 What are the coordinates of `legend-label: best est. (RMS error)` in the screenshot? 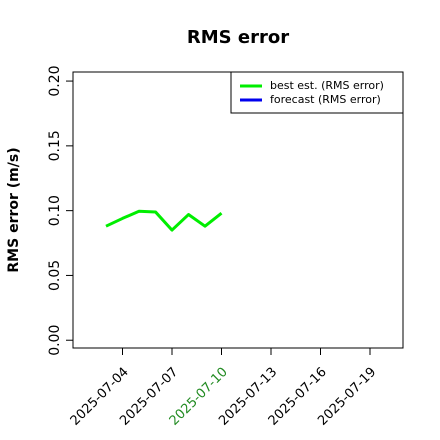 It's located at (327, 85).